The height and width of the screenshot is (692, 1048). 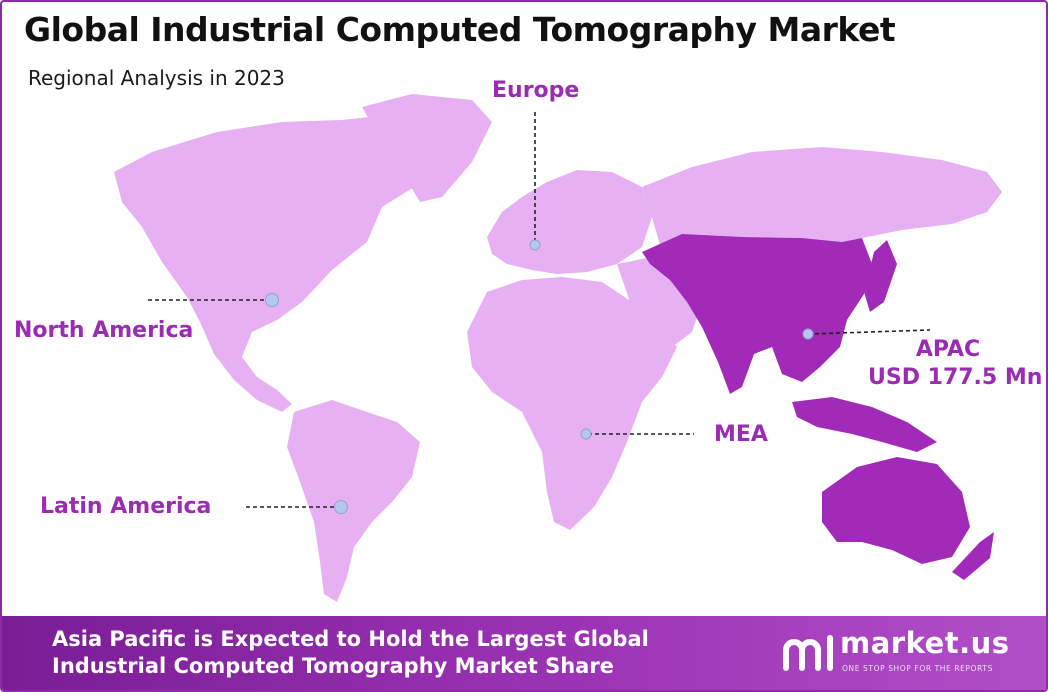 What do you see at coordinates (864, 424) in the screenshot?
I see `southeast-asia-islands` at bounding box center [864, 424].